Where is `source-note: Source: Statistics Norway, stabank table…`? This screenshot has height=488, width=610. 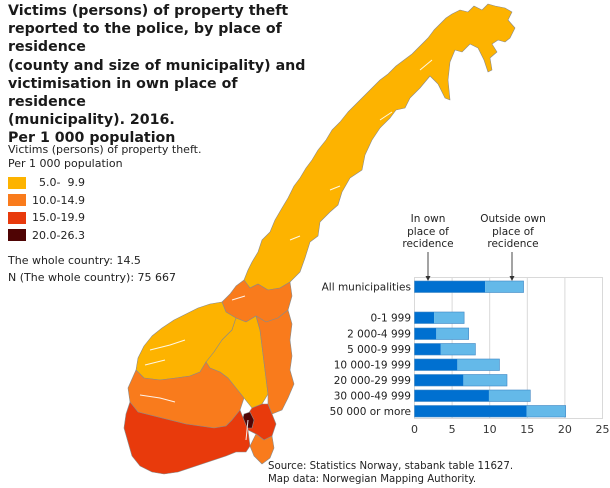 source-note: Source: Statistics Norway, stabank table… is located at coordinates (390, 473).